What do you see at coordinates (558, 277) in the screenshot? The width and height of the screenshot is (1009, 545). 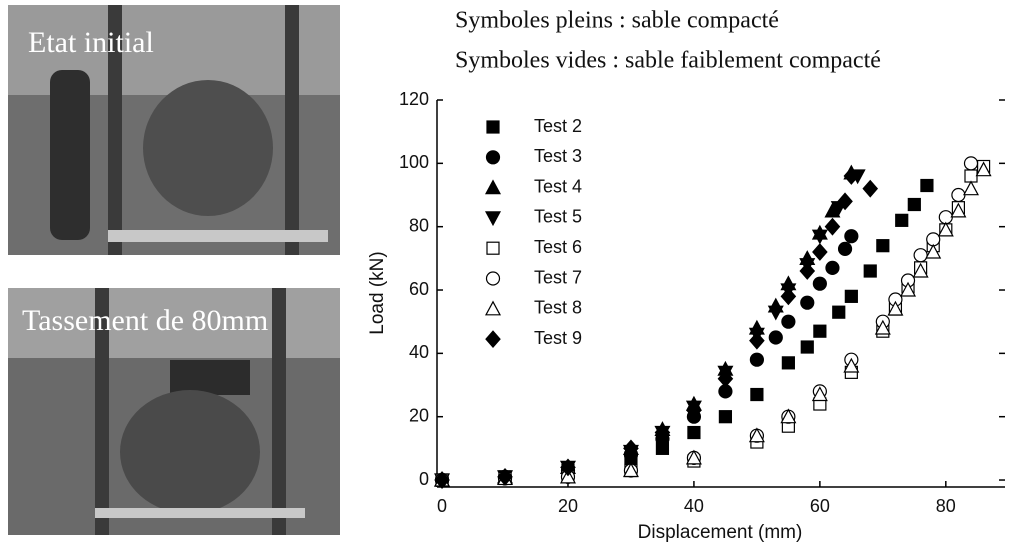 I see `legend-label: Test 7` at bounding box center [558, 277].